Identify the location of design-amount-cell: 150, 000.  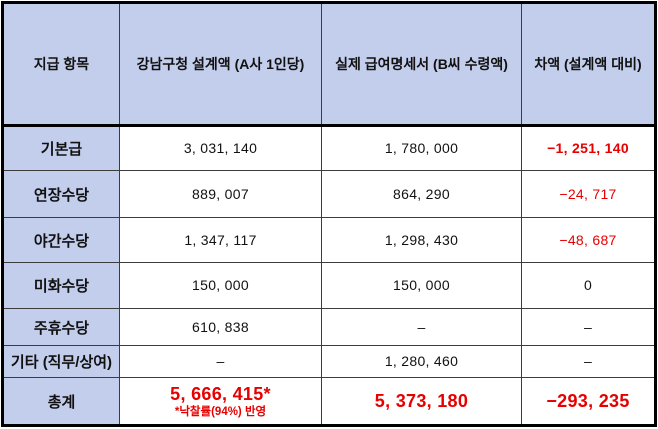
(220, 285).